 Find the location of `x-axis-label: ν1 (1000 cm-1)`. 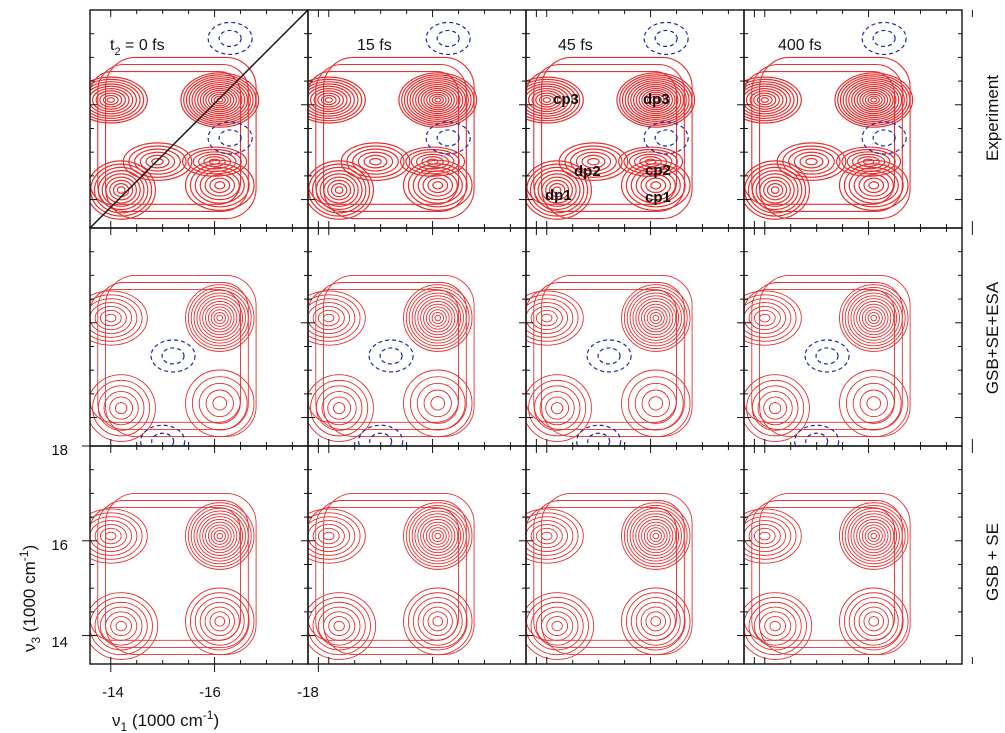

x-axis-label: ν1 (1000 cm-1) is located at coordinates (165, 720).